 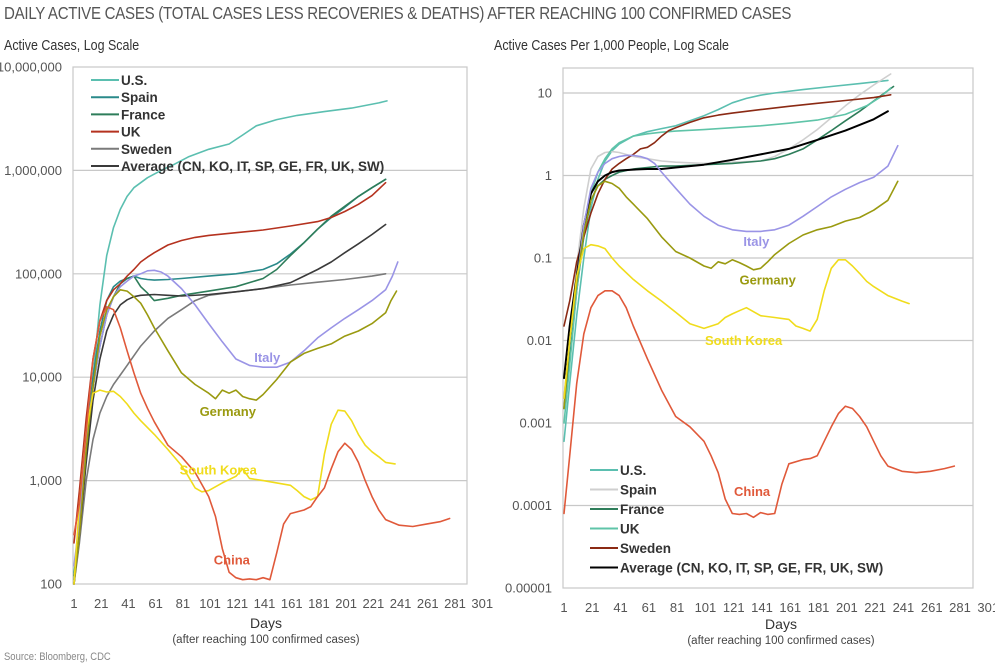 What do you see at coordinates (131, 132) in the screenshot?
I see `left-legend-label: UK` at bounding box center [131, 132].